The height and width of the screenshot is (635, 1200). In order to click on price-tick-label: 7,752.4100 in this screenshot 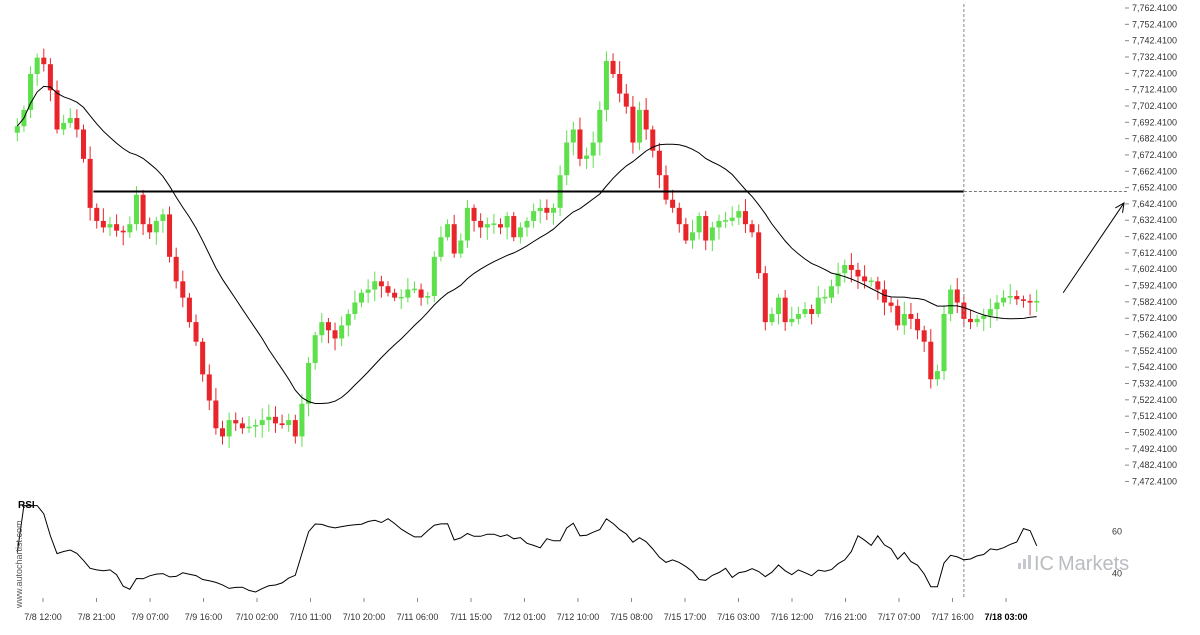, I will do `click(1154, 24)`.